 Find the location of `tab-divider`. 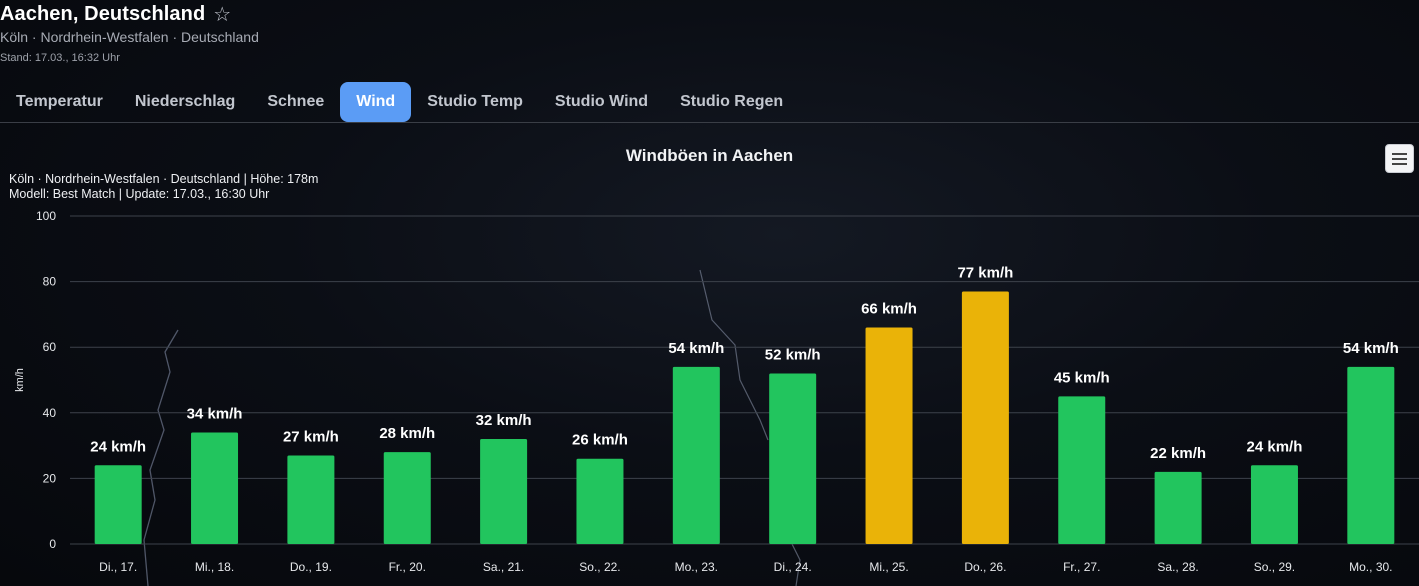

tab-divider is located at coordinates (709, 122).